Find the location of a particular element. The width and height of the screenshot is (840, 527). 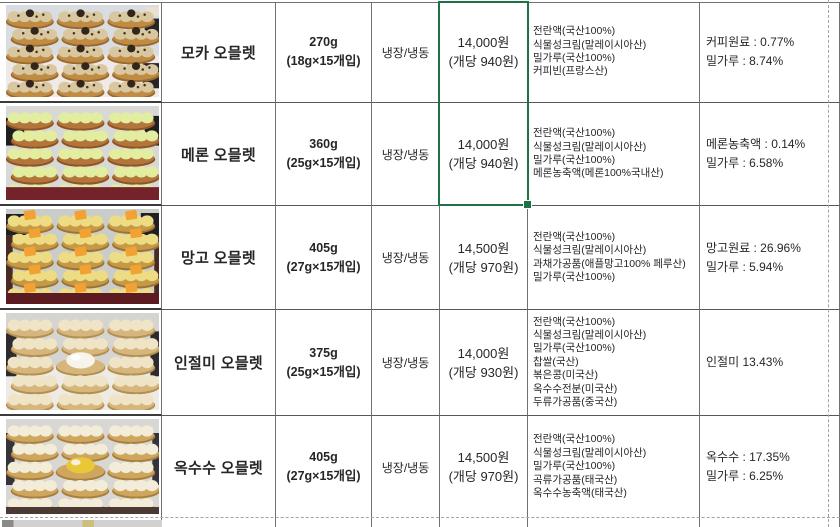

product-name: 메론 오믈렛 is located at coordinates (218, 155).